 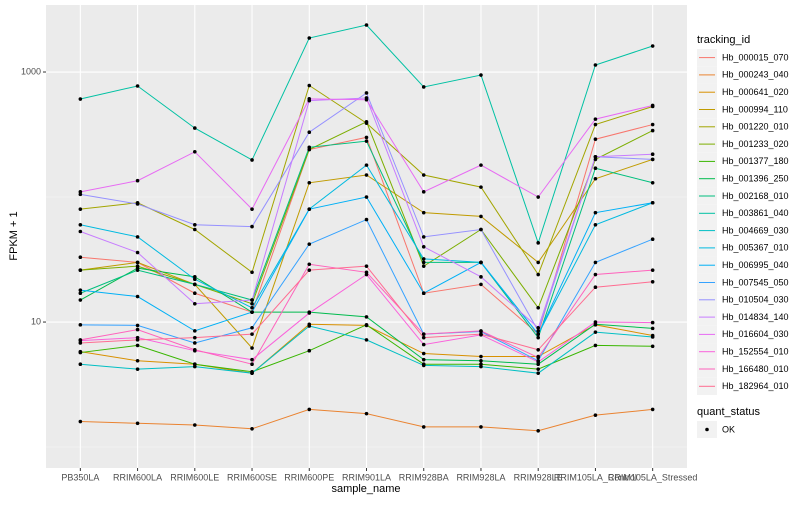 I want to click on legend-label: Hb_000641_020, so click(x=755, y=92).